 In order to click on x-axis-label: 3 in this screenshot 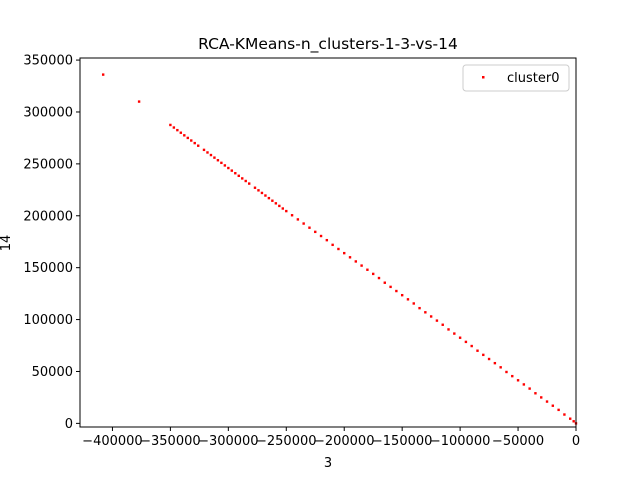, I will do `click(328, 463)`.